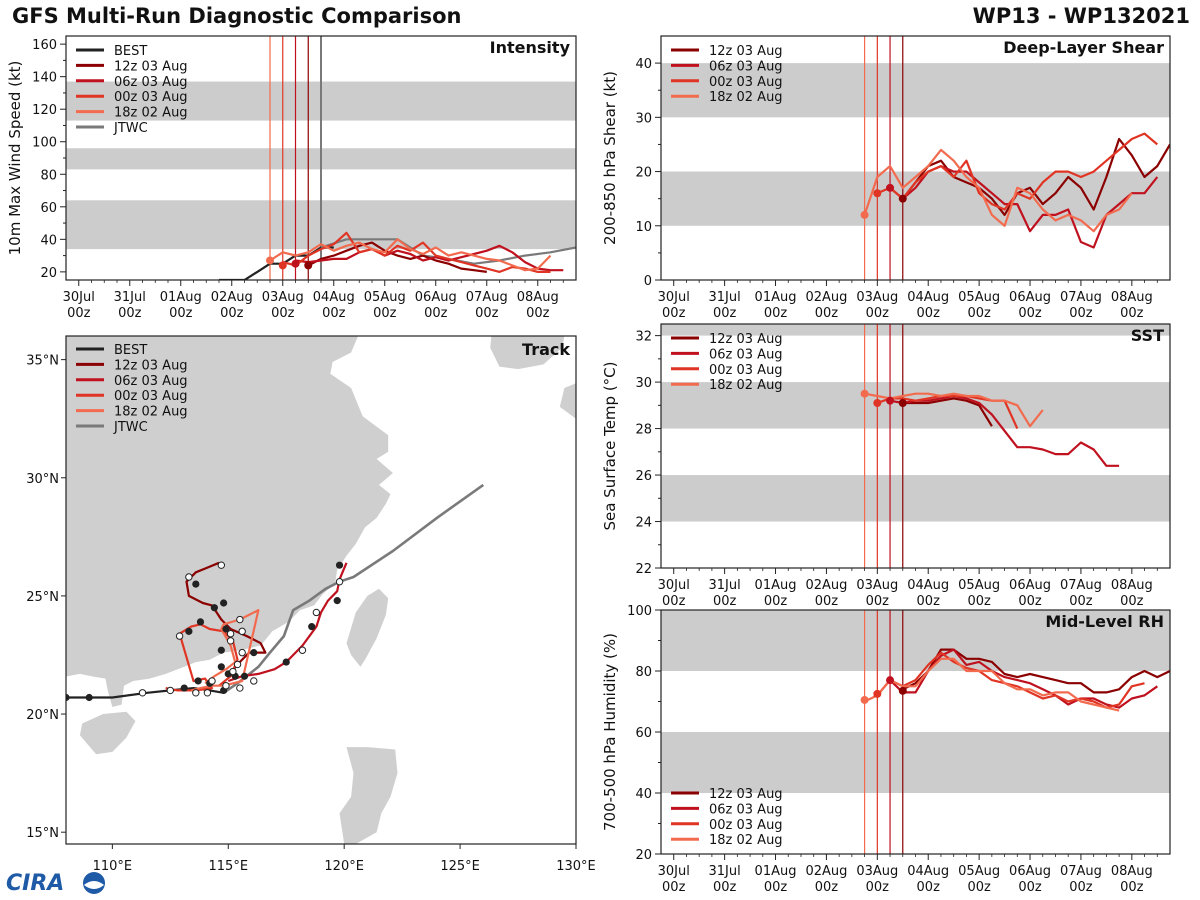  Describe the element at coordinates (610, 732) in the screenshot. I see `rh-y-axis-label: 700-500 hPa Humidity (%)` at that location.